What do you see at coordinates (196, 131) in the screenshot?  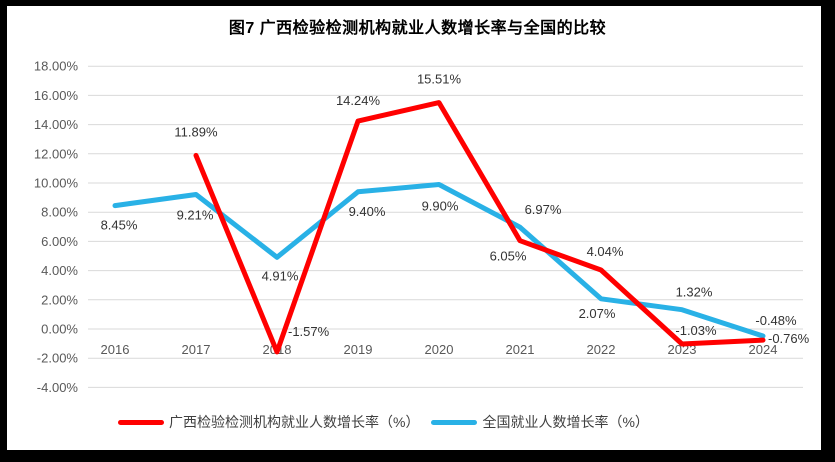 I see `data-label: 11.89%` at bounding box center [196, 131].